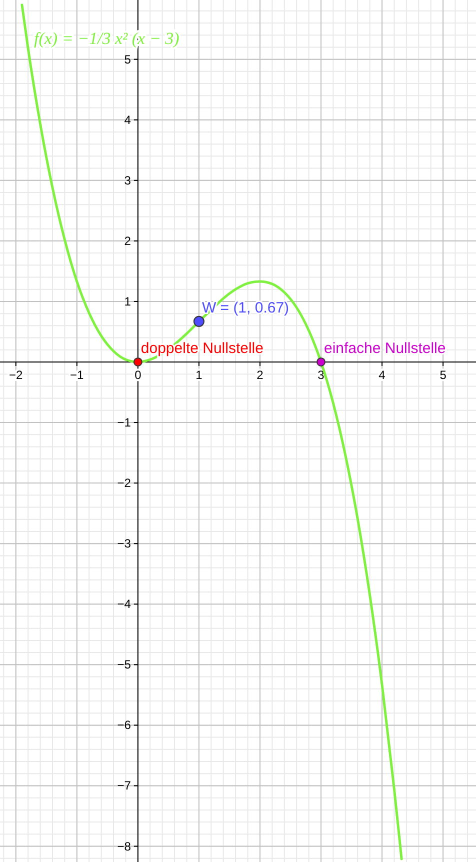 Image resolution: width=476 pixels, height=862 pixels. Describe the element at coordinates (124, 604) in the screenshot. I see `y-tick-label: −4` at that location.